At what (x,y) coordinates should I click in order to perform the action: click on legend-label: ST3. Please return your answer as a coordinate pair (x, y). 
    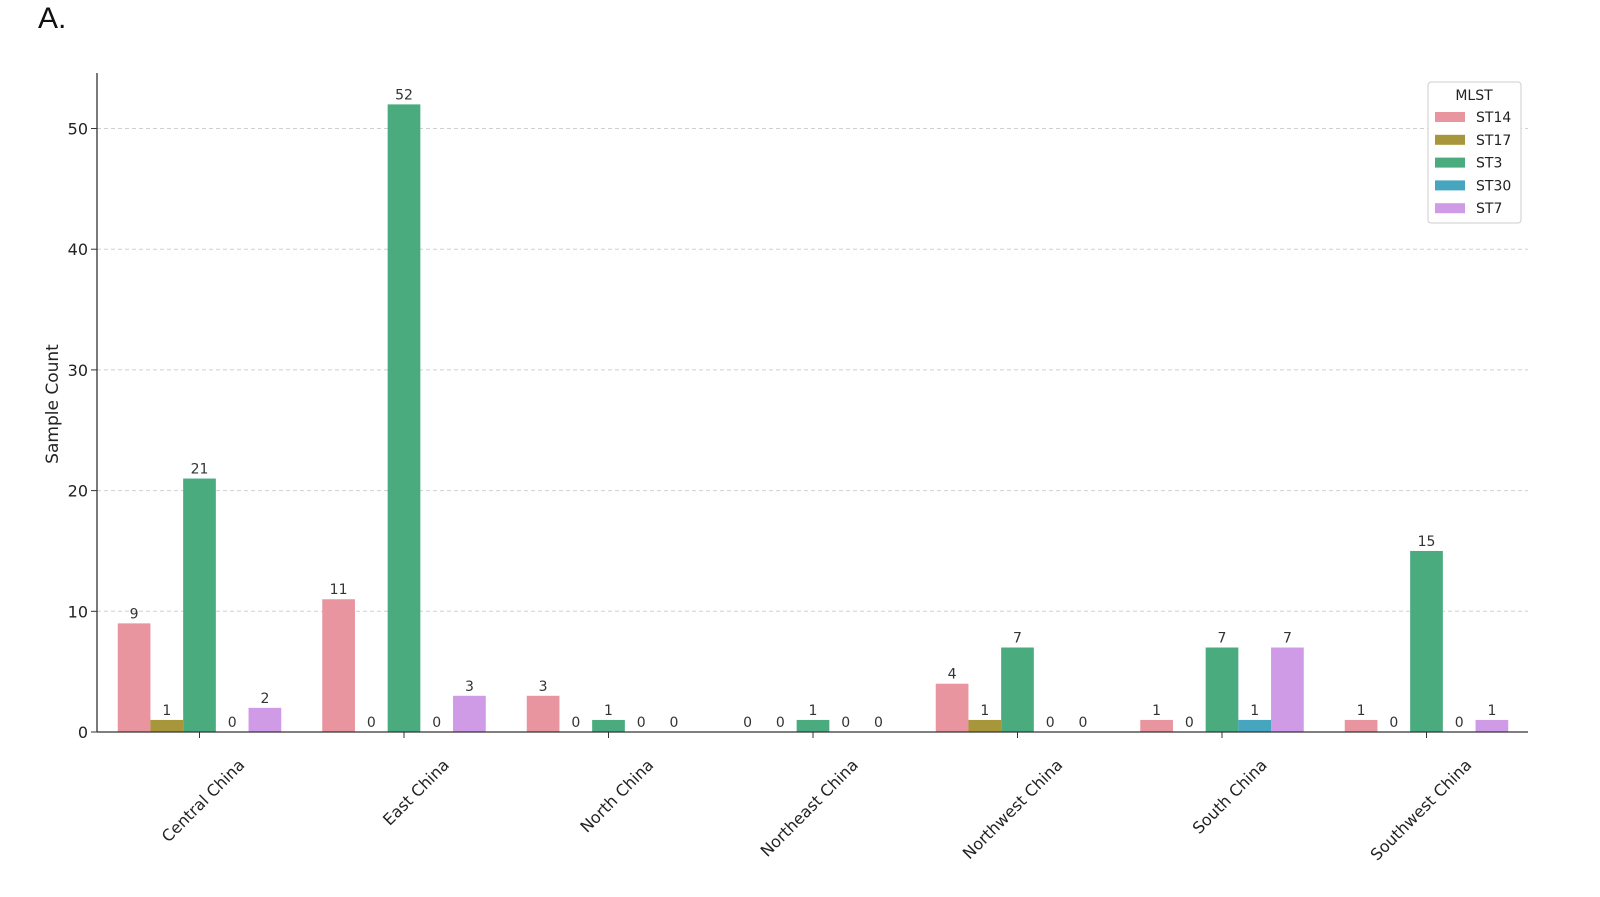
    Looking at the image, I should click on (1489, 164).